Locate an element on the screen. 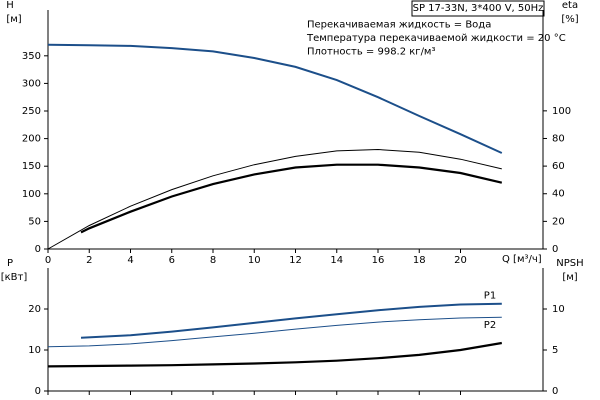 The height and width of the screenshot is (400, 600). y2-tick-label: 60 is located at coordinates (558, 166).